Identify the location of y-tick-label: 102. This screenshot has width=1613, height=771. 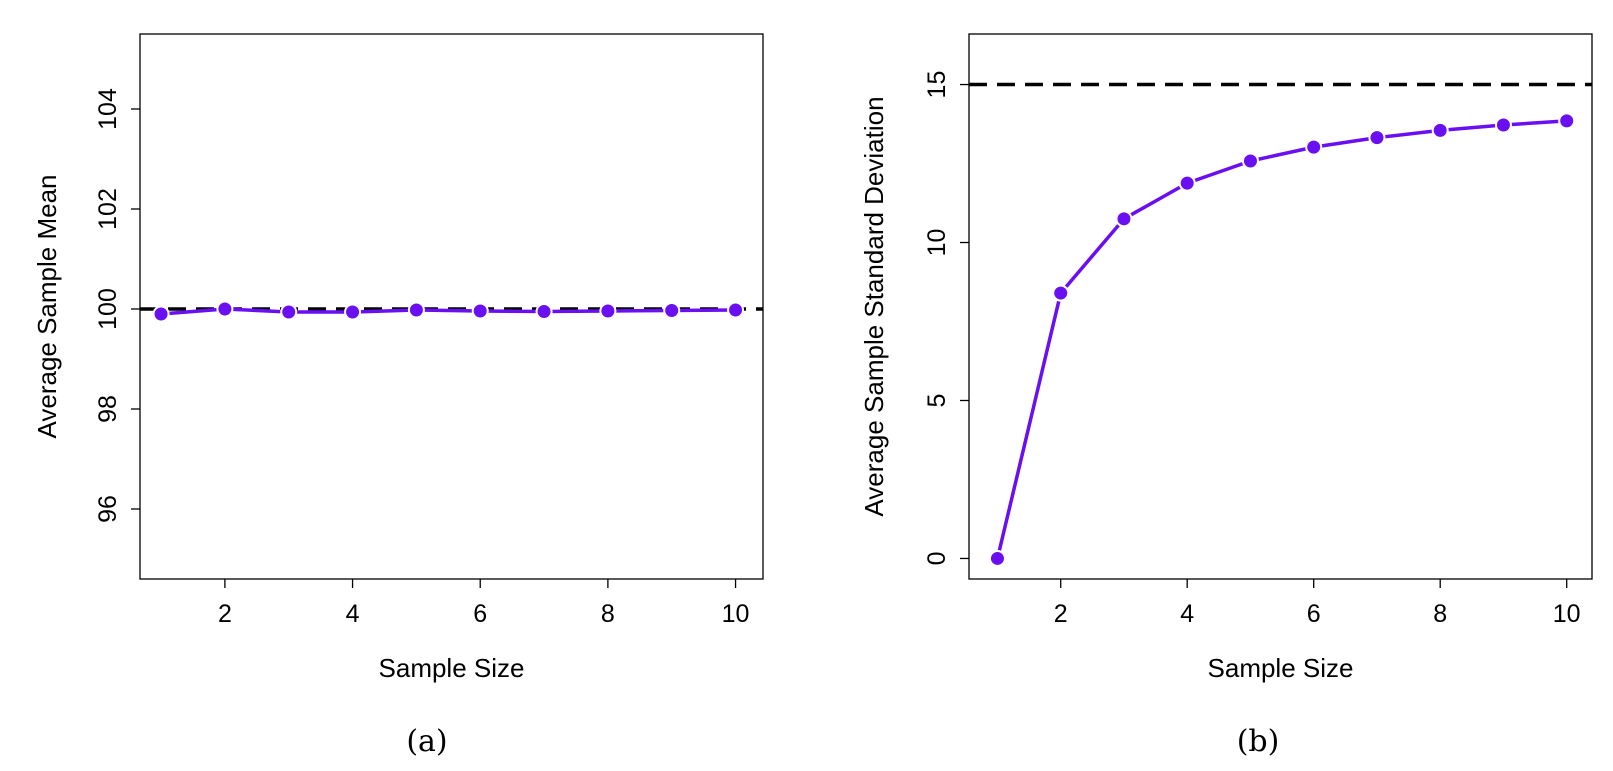
(108, 209).